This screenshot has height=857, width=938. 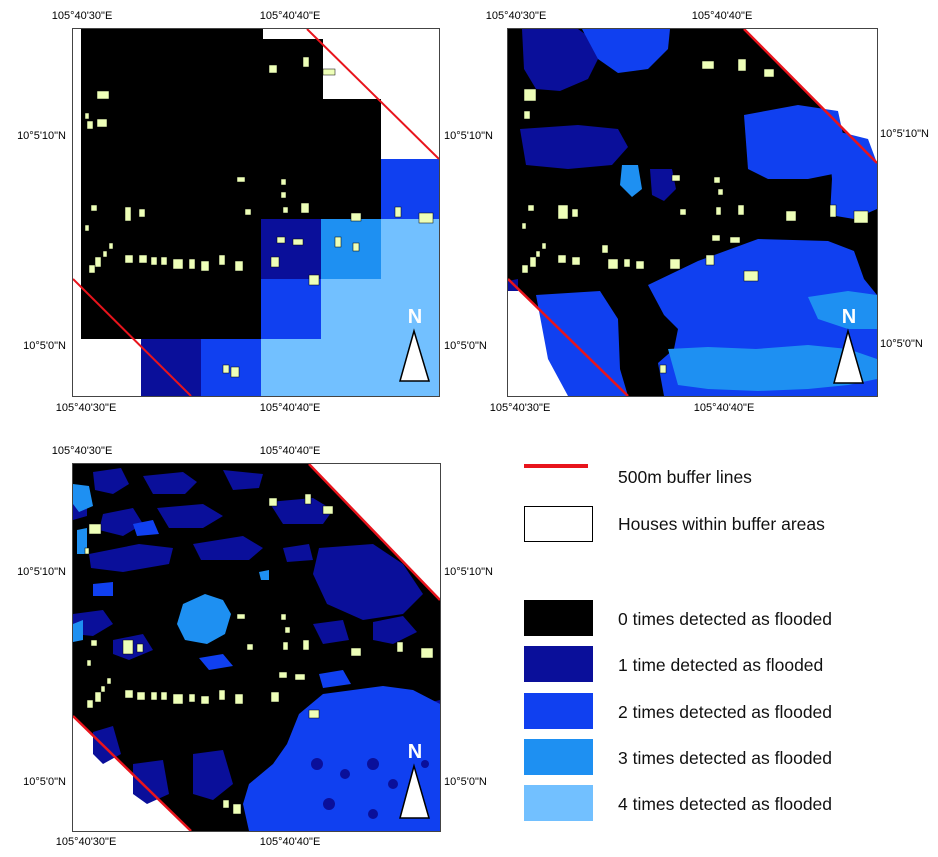 I want to click on buffer-line-swatch, so click(x=556, y=466).